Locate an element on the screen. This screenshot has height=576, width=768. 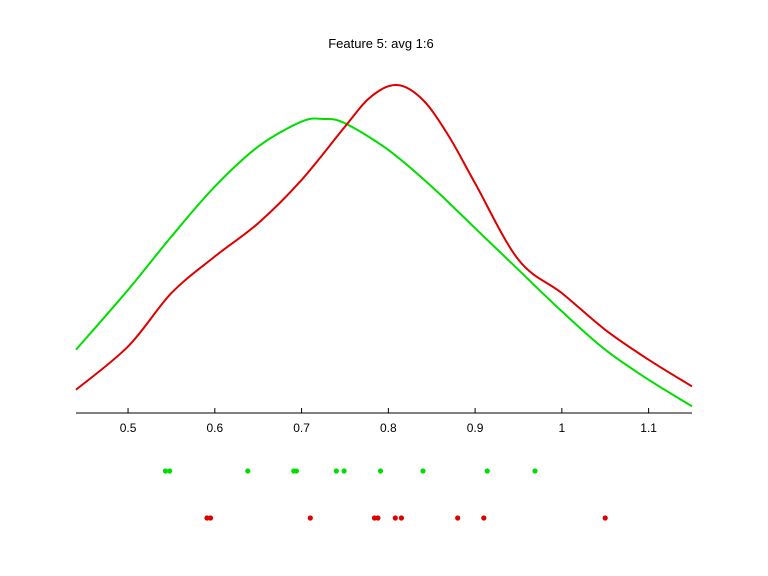
chart-title: Feature 5: avg 1:6 is located at coordinates (381, 43).